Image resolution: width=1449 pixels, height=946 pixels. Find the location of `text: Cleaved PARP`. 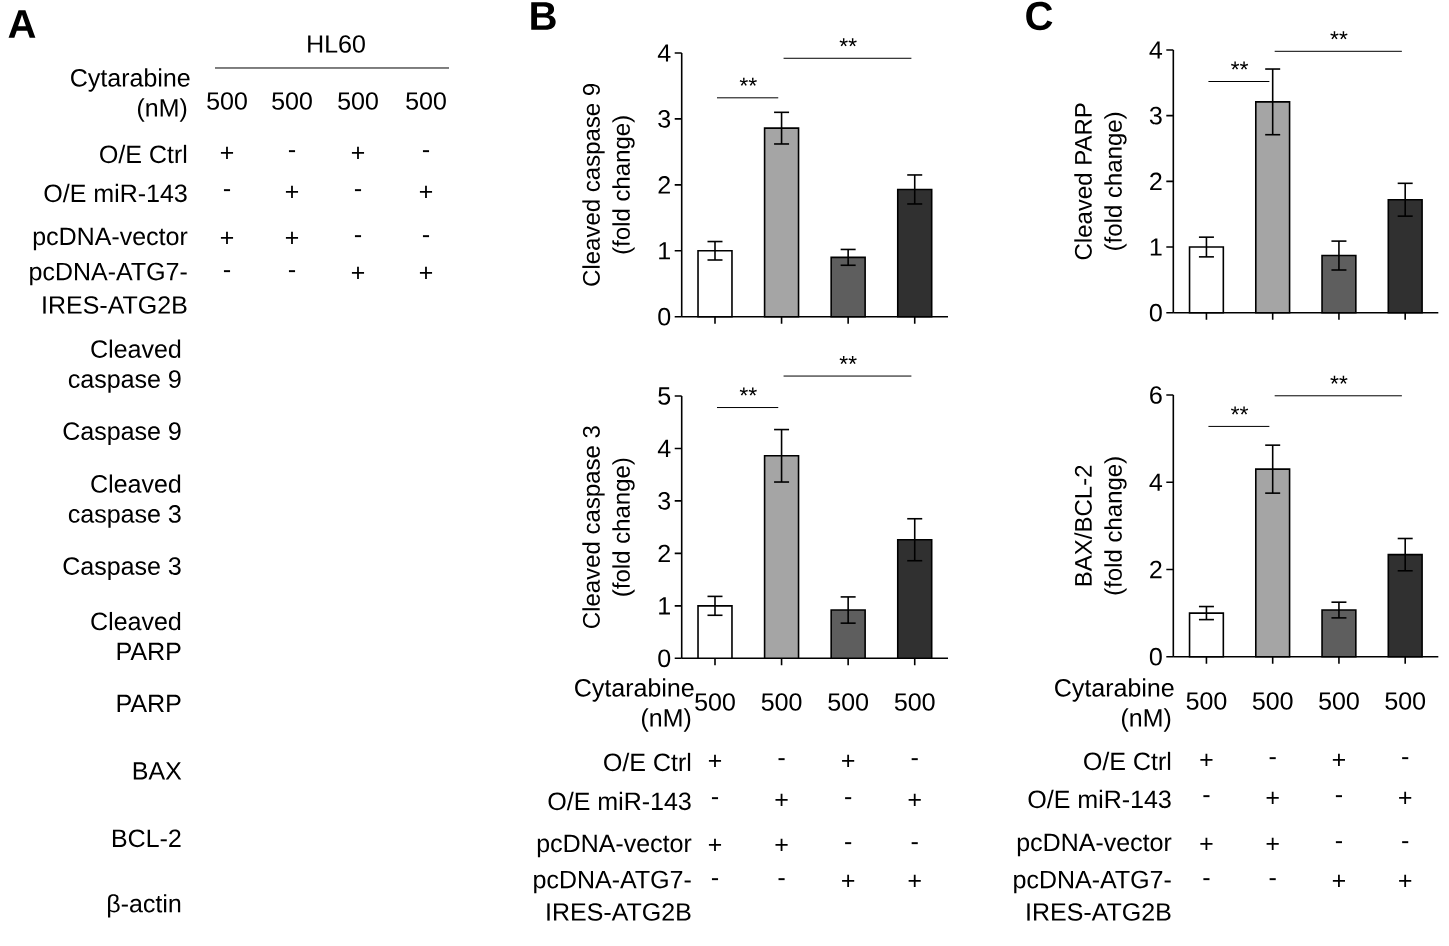

text: Cleaved PARP is located at coordinates (136, 636).